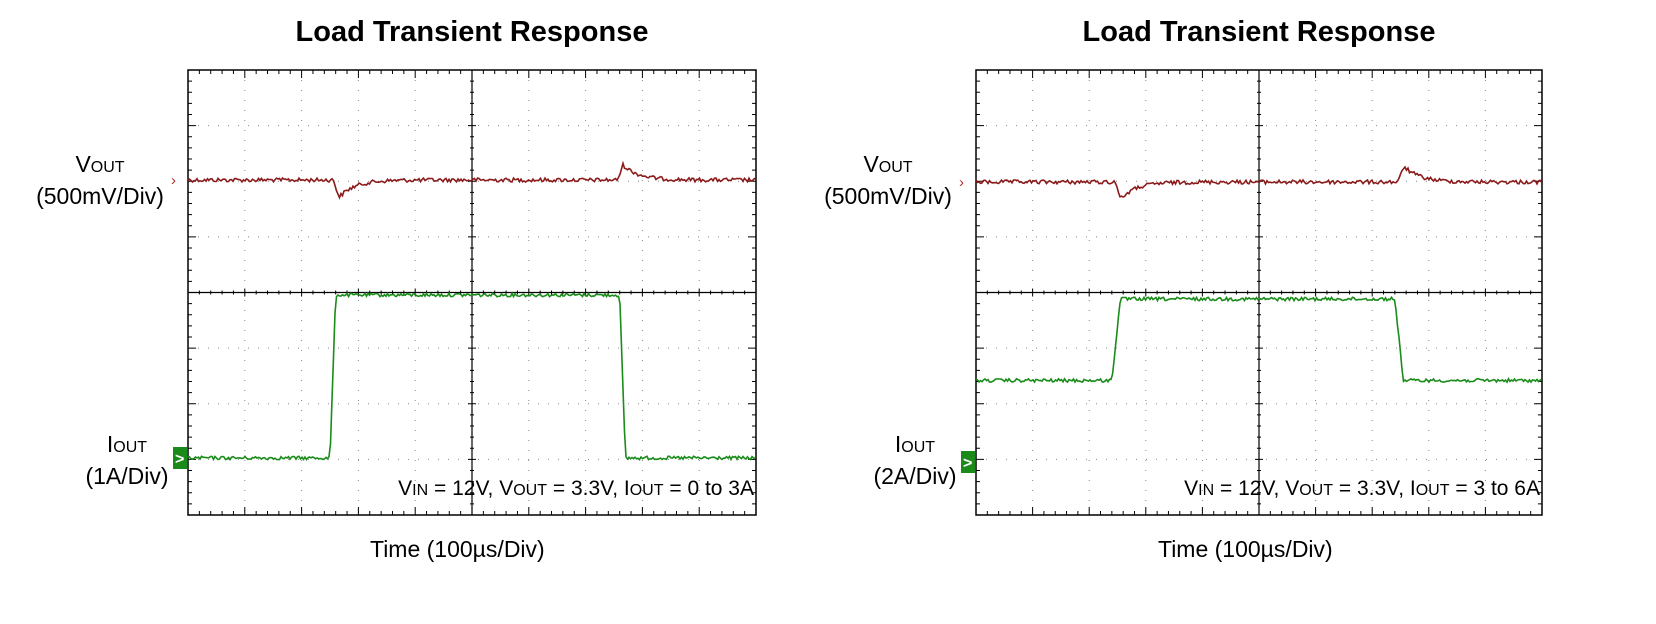  I want to click on test-conditions: VIN = 12V, VOUT = 3.3V, IOUT = 0 to 3A, so click(576, 488).